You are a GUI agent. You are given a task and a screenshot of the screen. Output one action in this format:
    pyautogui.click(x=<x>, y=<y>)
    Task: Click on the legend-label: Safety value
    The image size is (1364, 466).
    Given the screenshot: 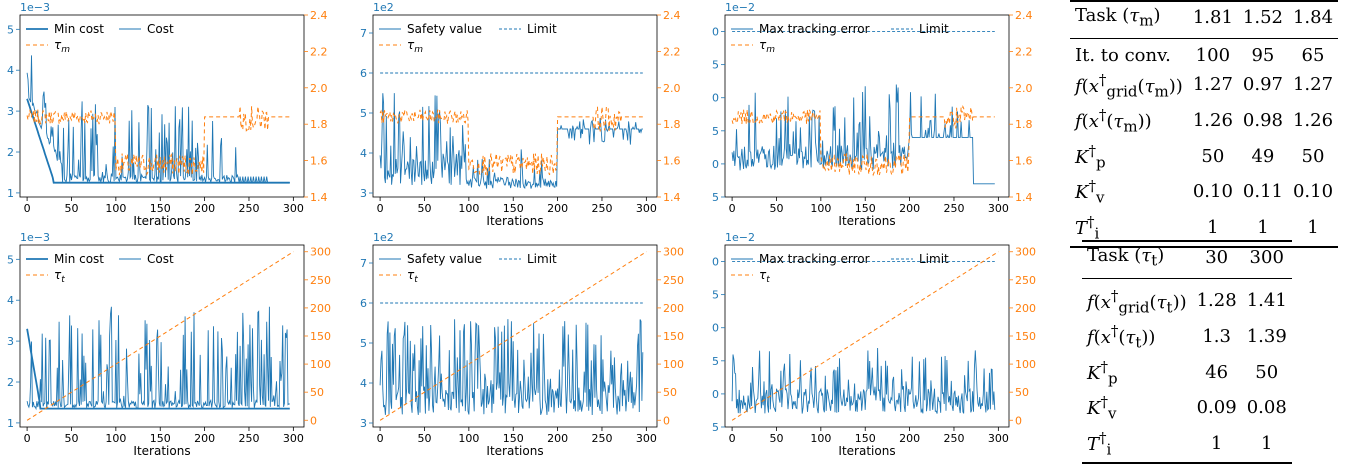 What is the action you would take?
    pyautogui.click(x=444, y=259)
    